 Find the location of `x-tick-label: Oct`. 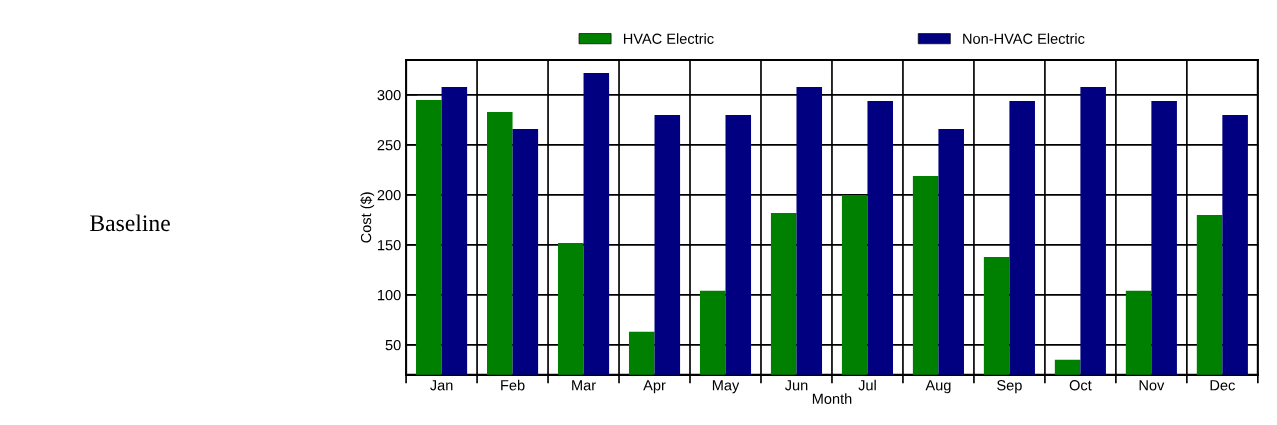

x-tick-label: Oct is located at coordinates (1080, 385).